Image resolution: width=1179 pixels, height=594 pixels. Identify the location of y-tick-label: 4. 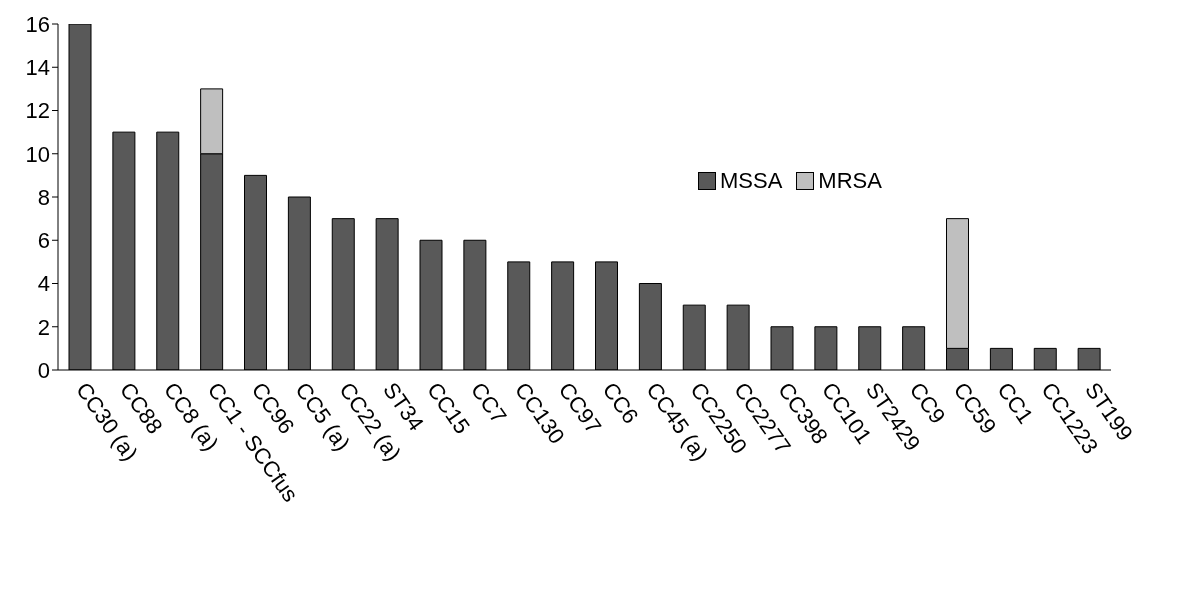
(43, 284).